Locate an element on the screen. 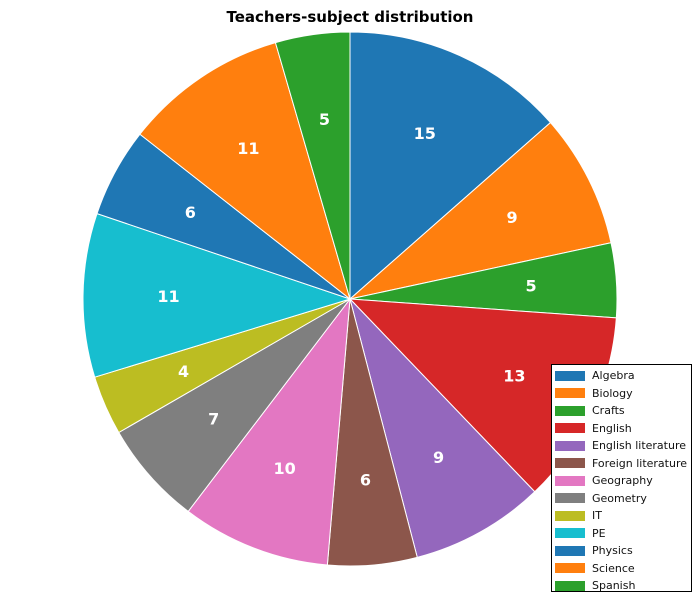 This screenshot has width=700, height=600. pie-slice-english-literature is located at coordinates (442, 427).